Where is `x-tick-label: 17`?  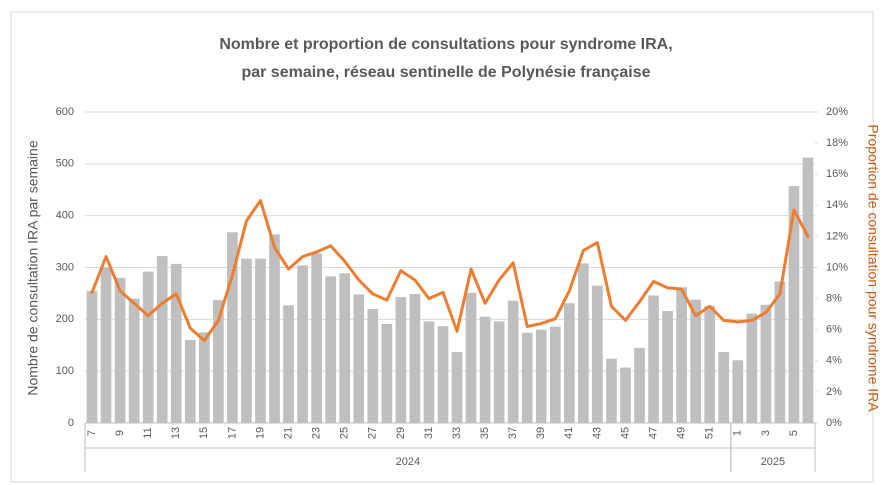
x-tick-label: 17 is located at coordinates (232, 433).